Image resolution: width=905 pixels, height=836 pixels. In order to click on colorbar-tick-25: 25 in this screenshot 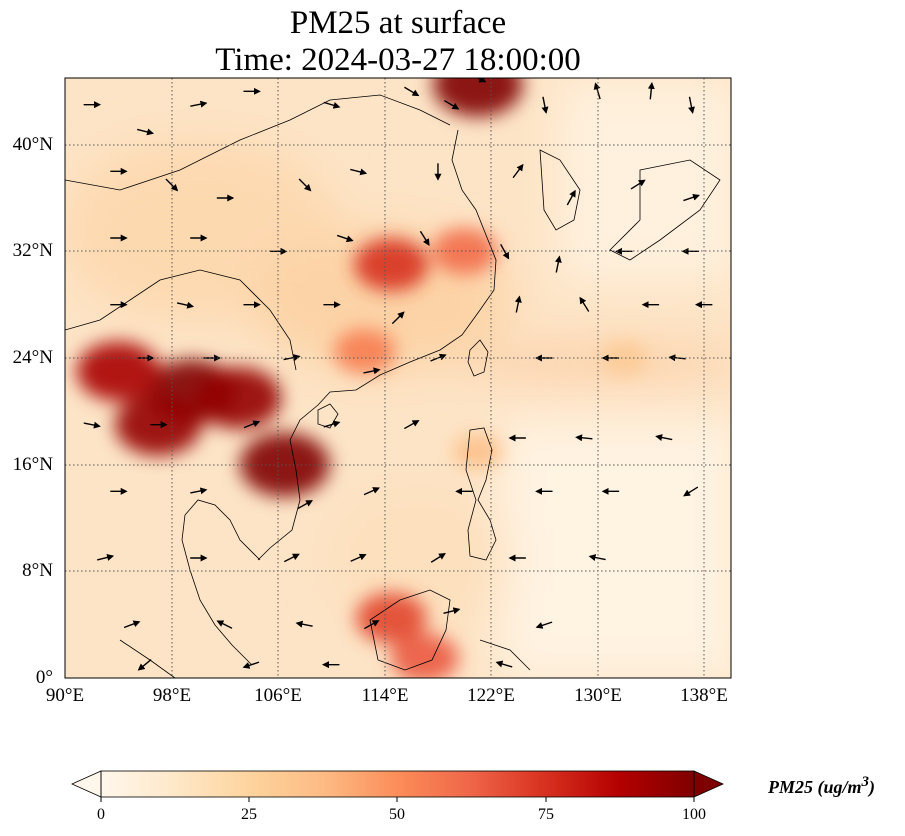, I will do `click(249, 814)`.